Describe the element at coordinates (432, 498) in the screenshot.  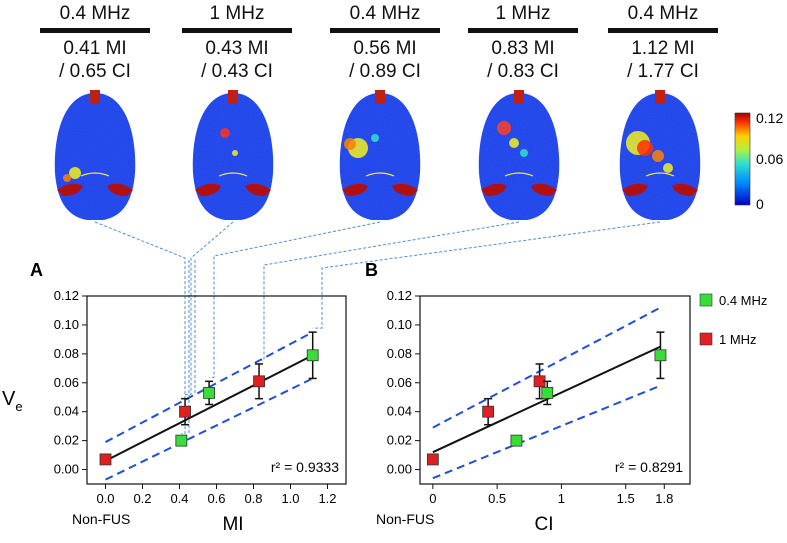
I see `x-tick-label: 0` at that location.